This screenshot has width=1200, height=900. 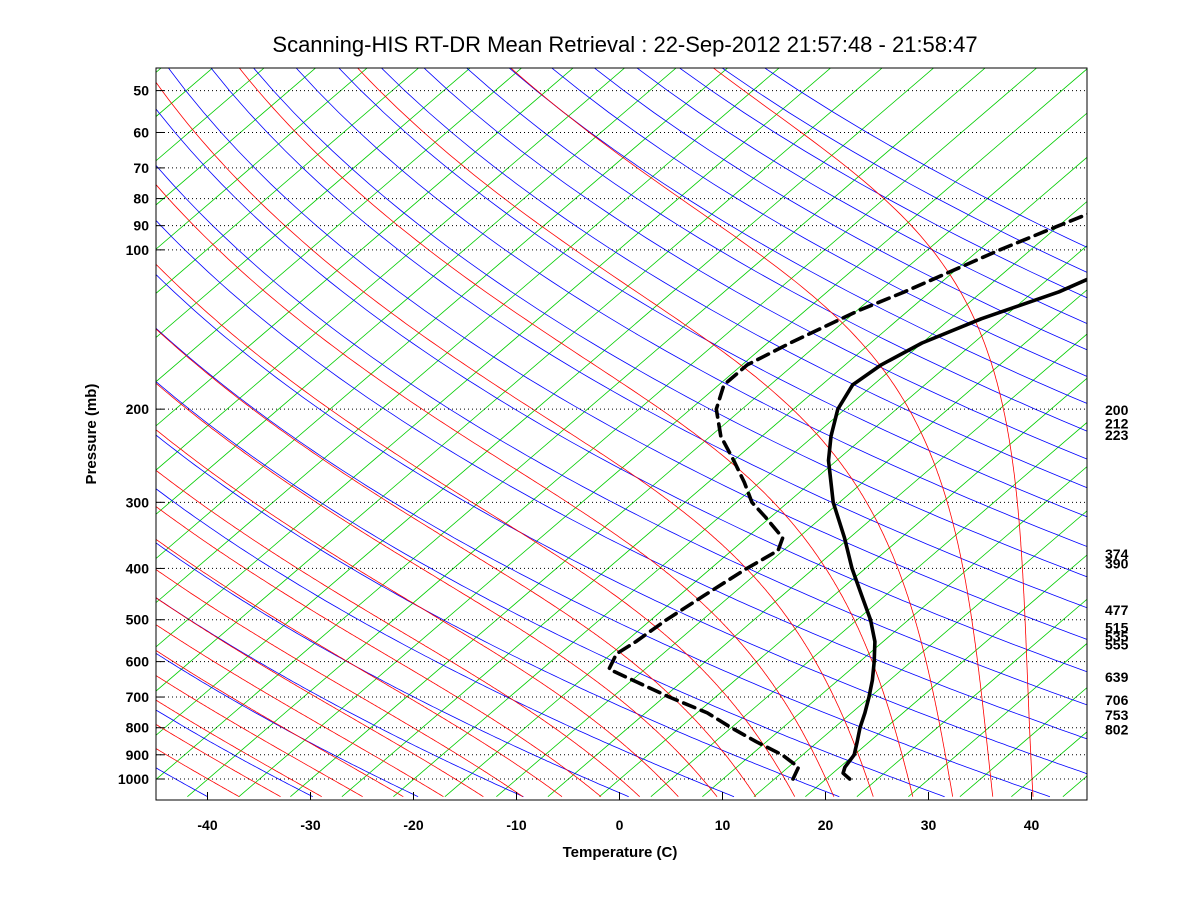 I want to click on y-tick-label: 1000, so click(x=133, y=779).